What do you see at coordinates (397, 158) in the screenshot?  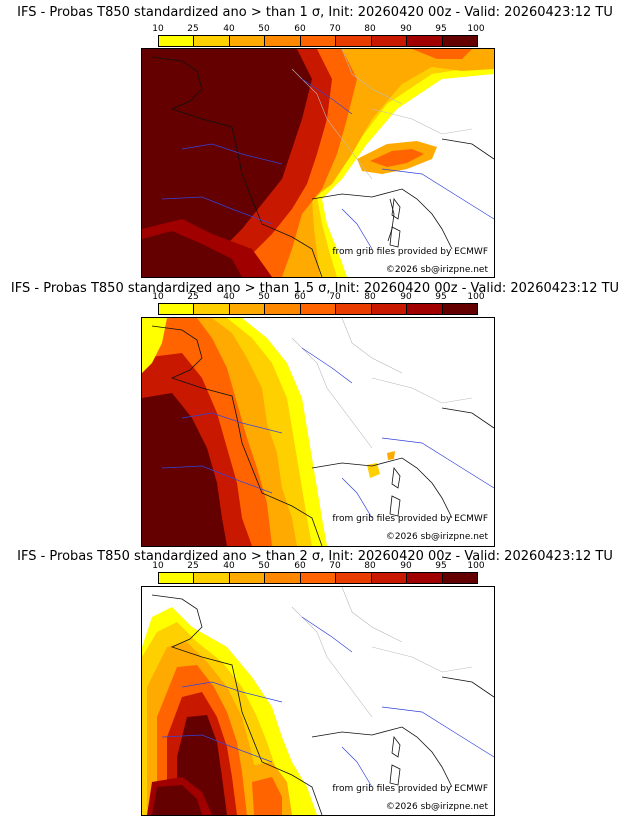 I see `prob-zone-alps-inner` at bounding box center [397, 158].